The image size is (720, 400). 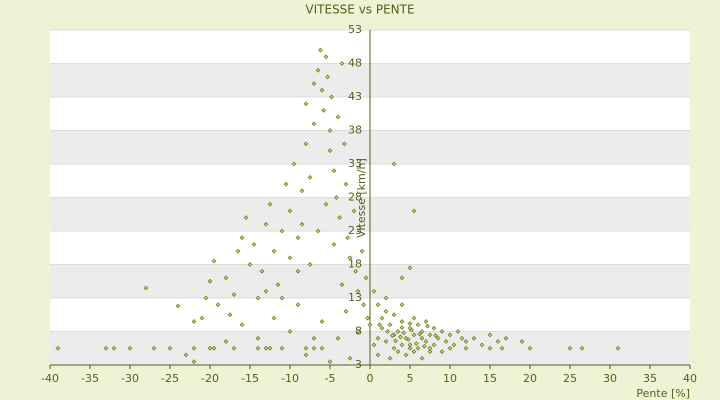 What do you see at coordinates (359, 10) in the screenshot?
I see `chart-title: VITESSE vs PENTE` at bounding box center [359, 10].